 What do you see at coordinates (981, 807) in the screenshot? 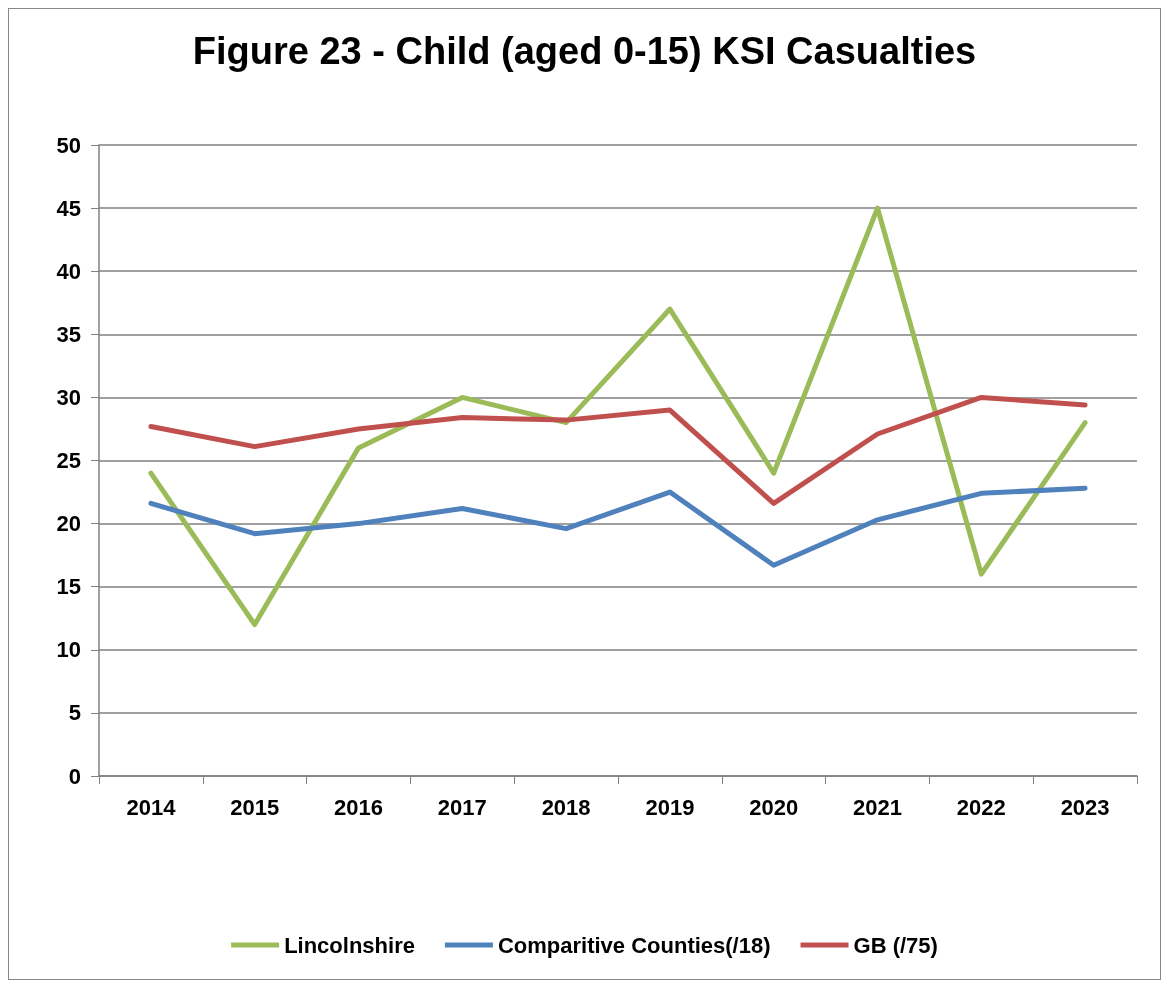
I see `x-tick-label: 2022` at bounding box center [981, 807].